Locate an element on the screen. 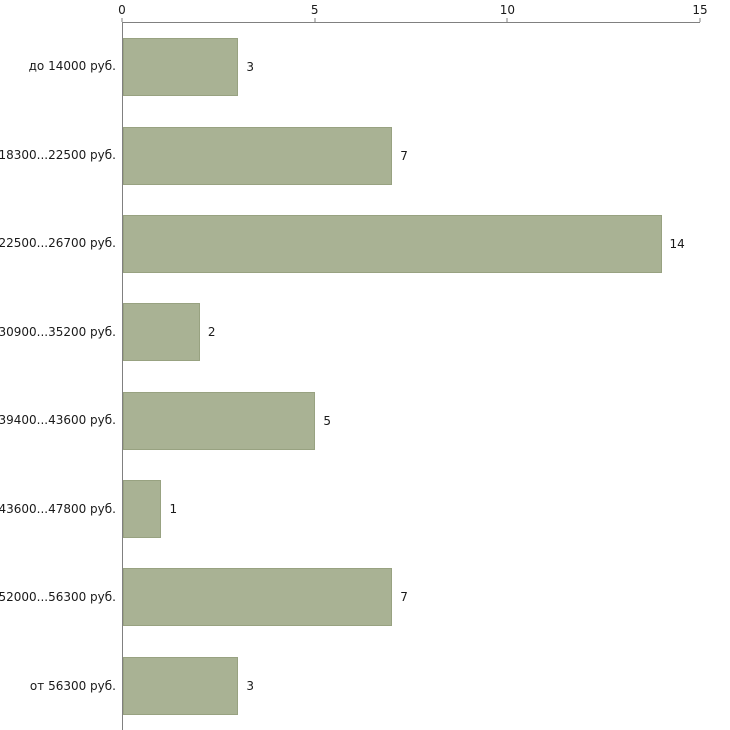  bar-value-label: 1 is located at coordinates (173, 509).